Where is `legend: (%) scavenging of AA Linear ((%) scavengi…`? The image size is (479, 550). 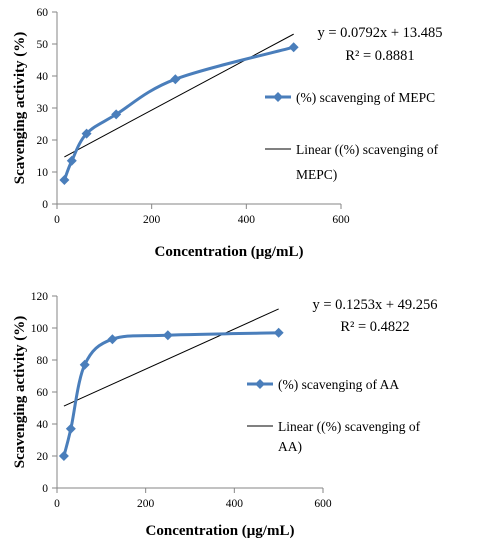 legend: (%) scavenging of AA Linear ((%) scavengi… is located at coordinates (334, 415).